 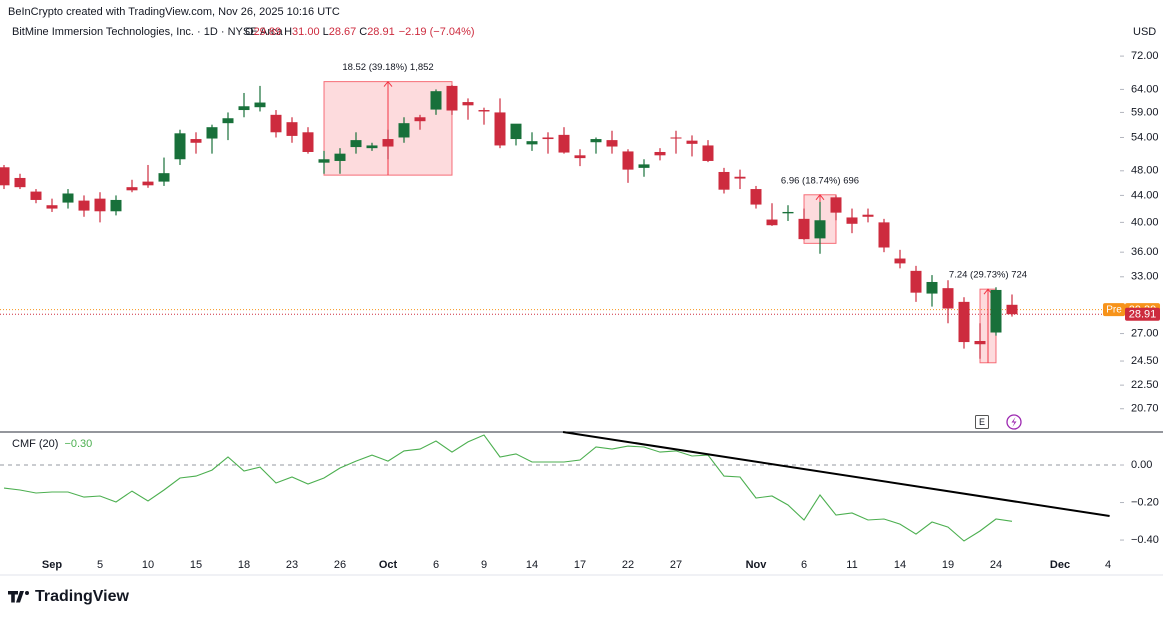 What do you see at coordinates (1145, 361) in the screenshot?
I see `y-tick-label: 24.50` at bounding box center [1145, 361].